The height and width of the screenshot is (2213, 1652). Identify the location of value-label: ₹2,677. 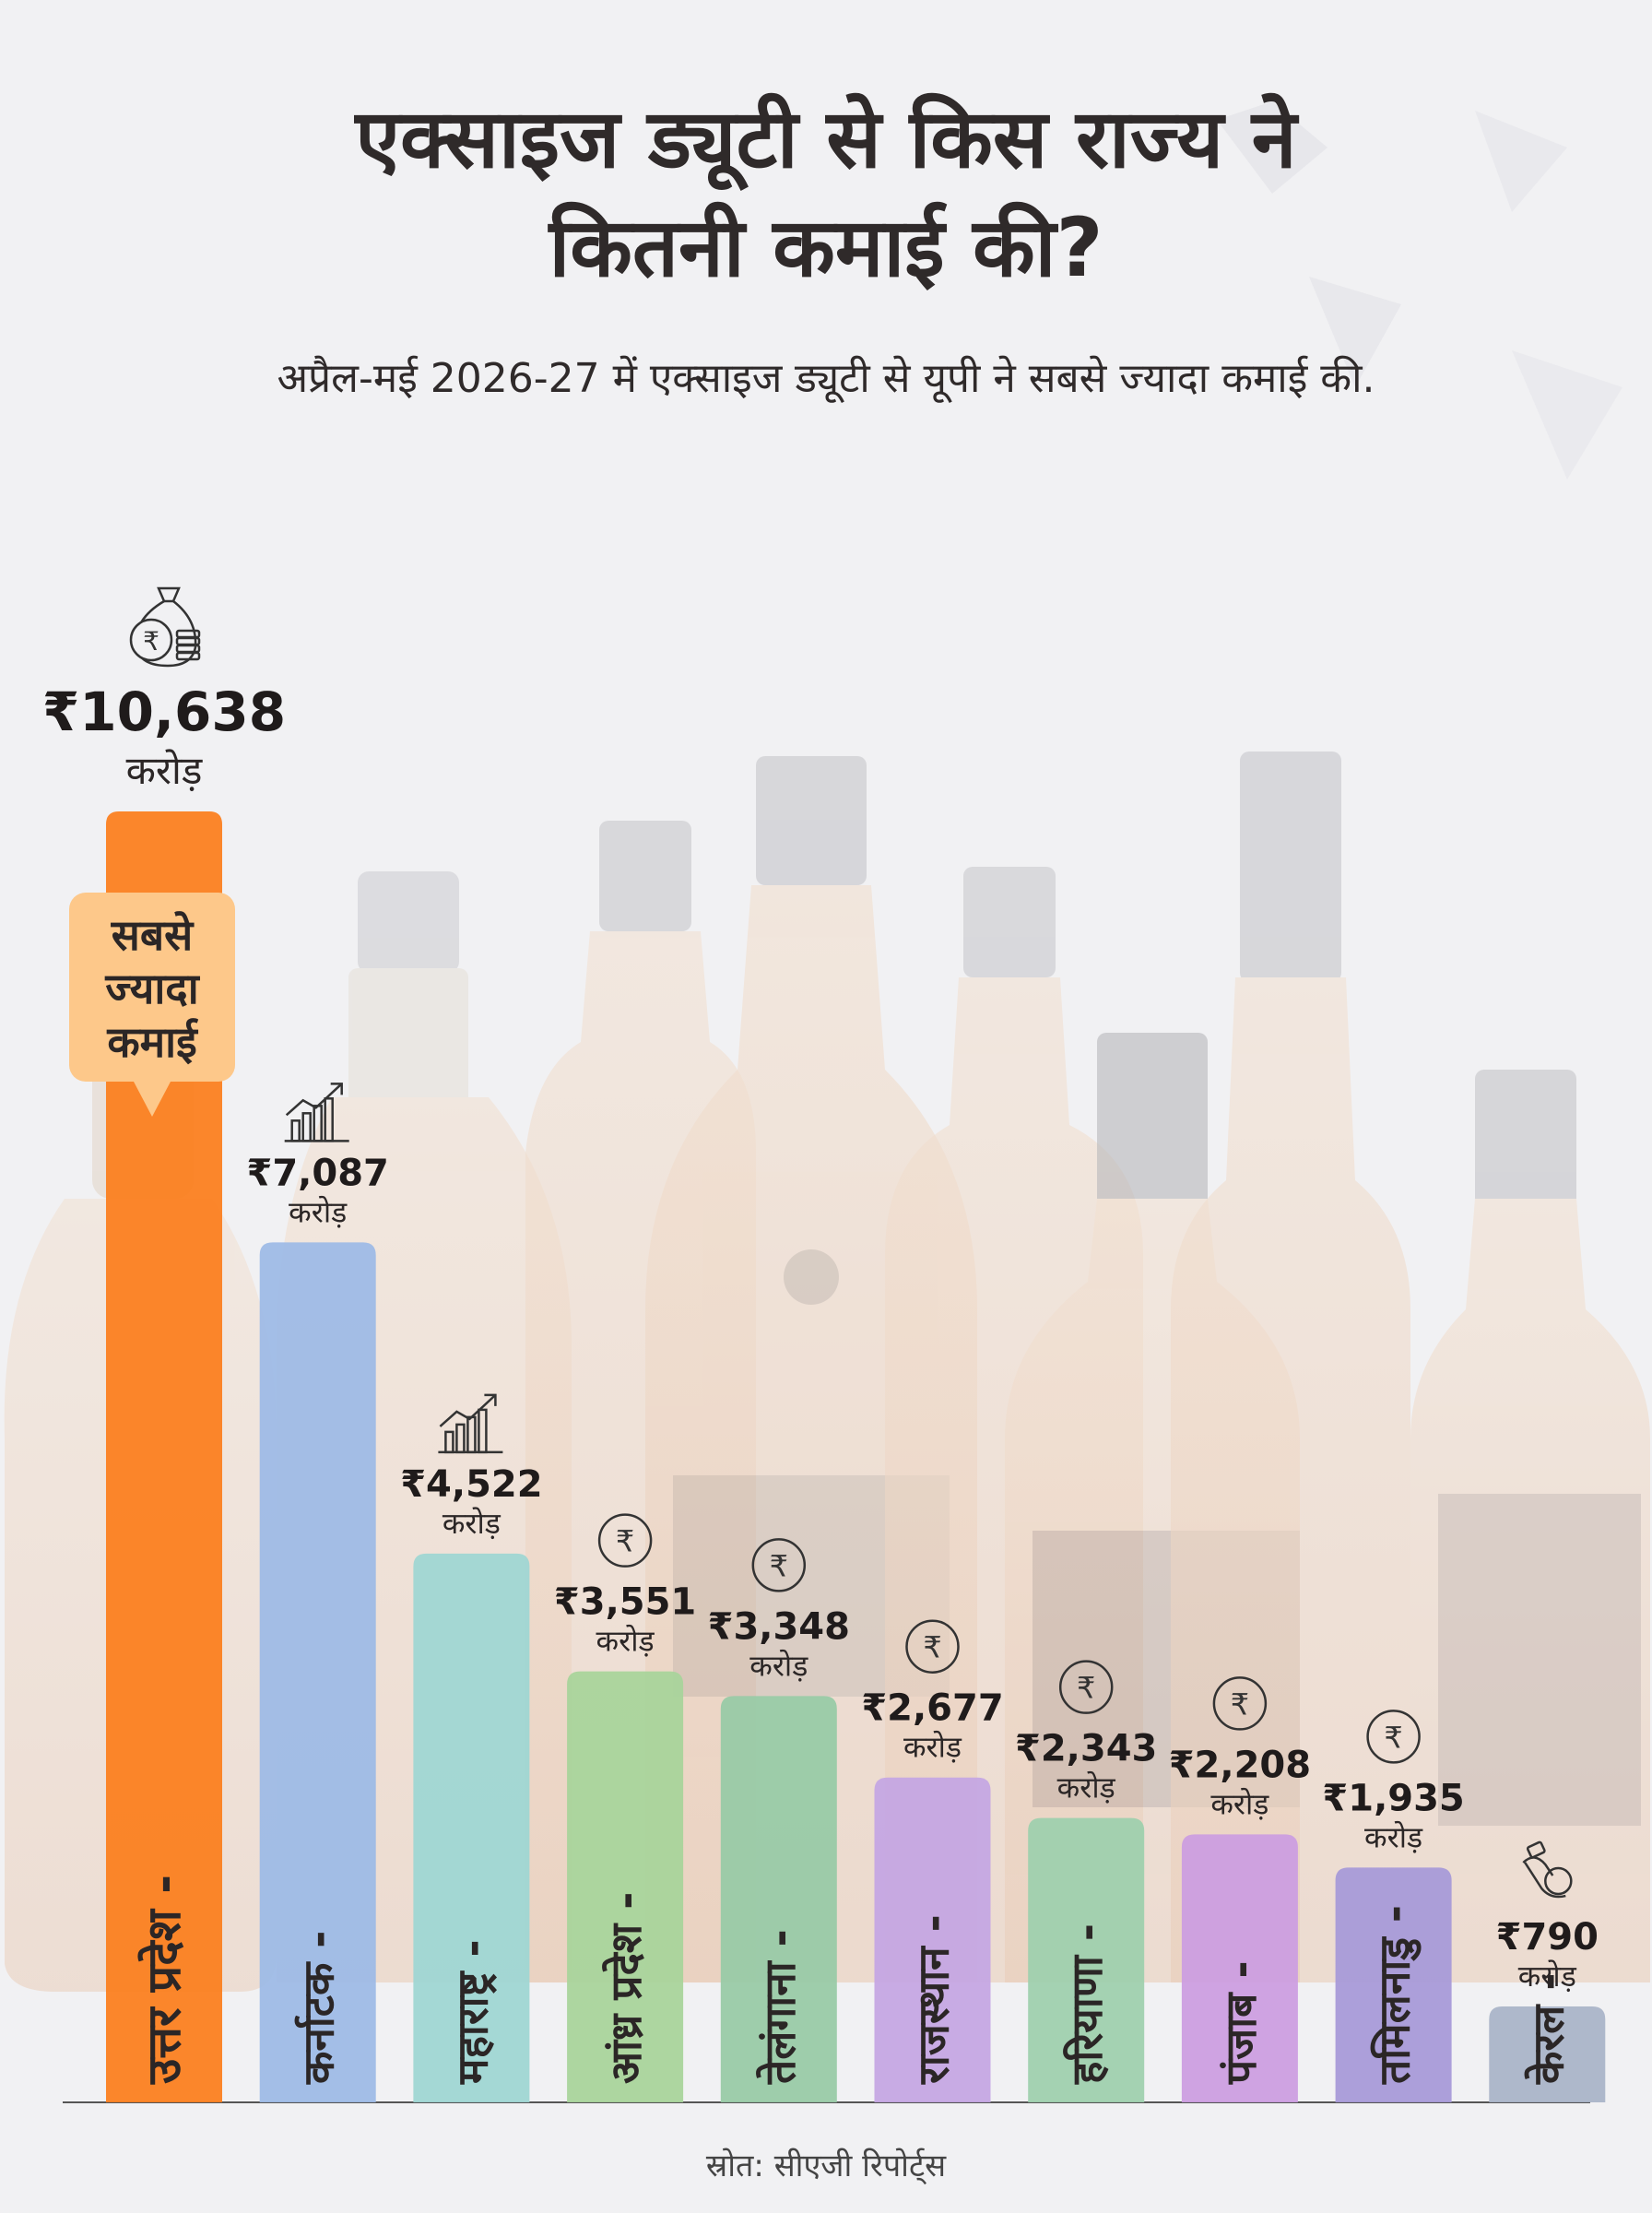
(932, 1708).